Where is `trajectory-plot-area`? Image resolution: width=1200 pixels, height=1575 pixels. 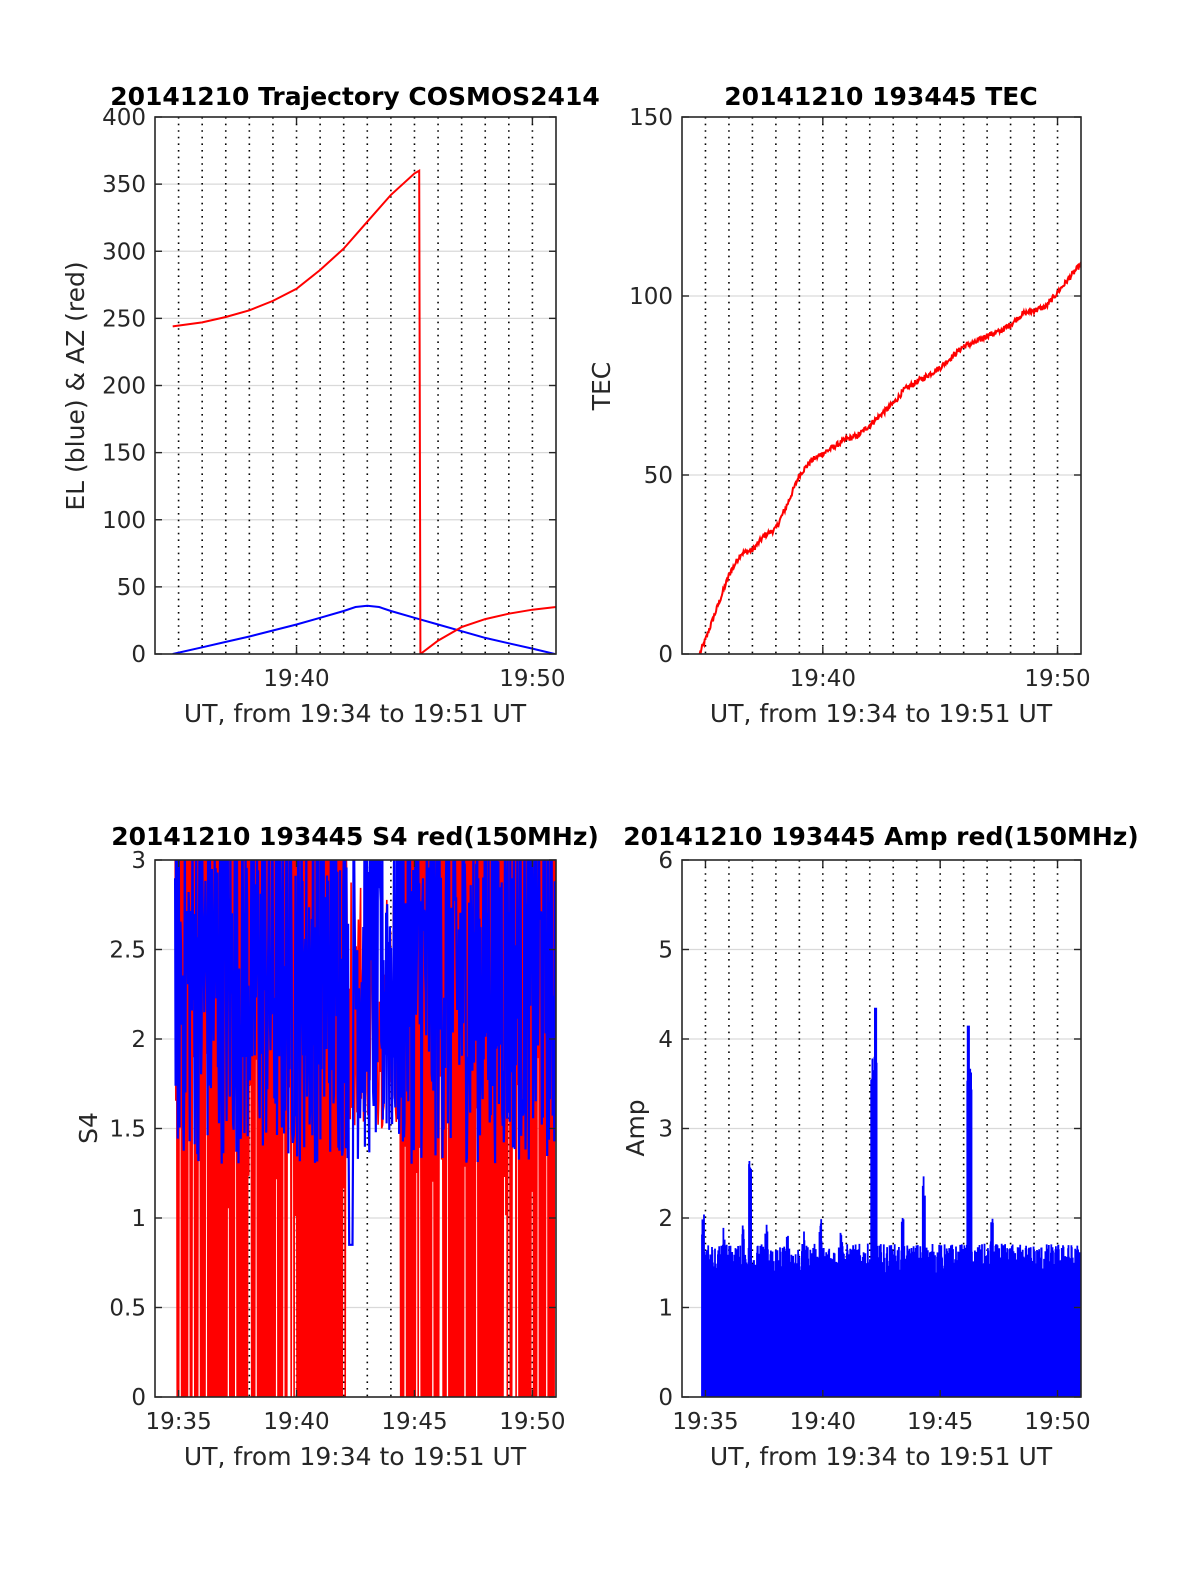 trajectory-plot-area is located at coordinates (364, 411).